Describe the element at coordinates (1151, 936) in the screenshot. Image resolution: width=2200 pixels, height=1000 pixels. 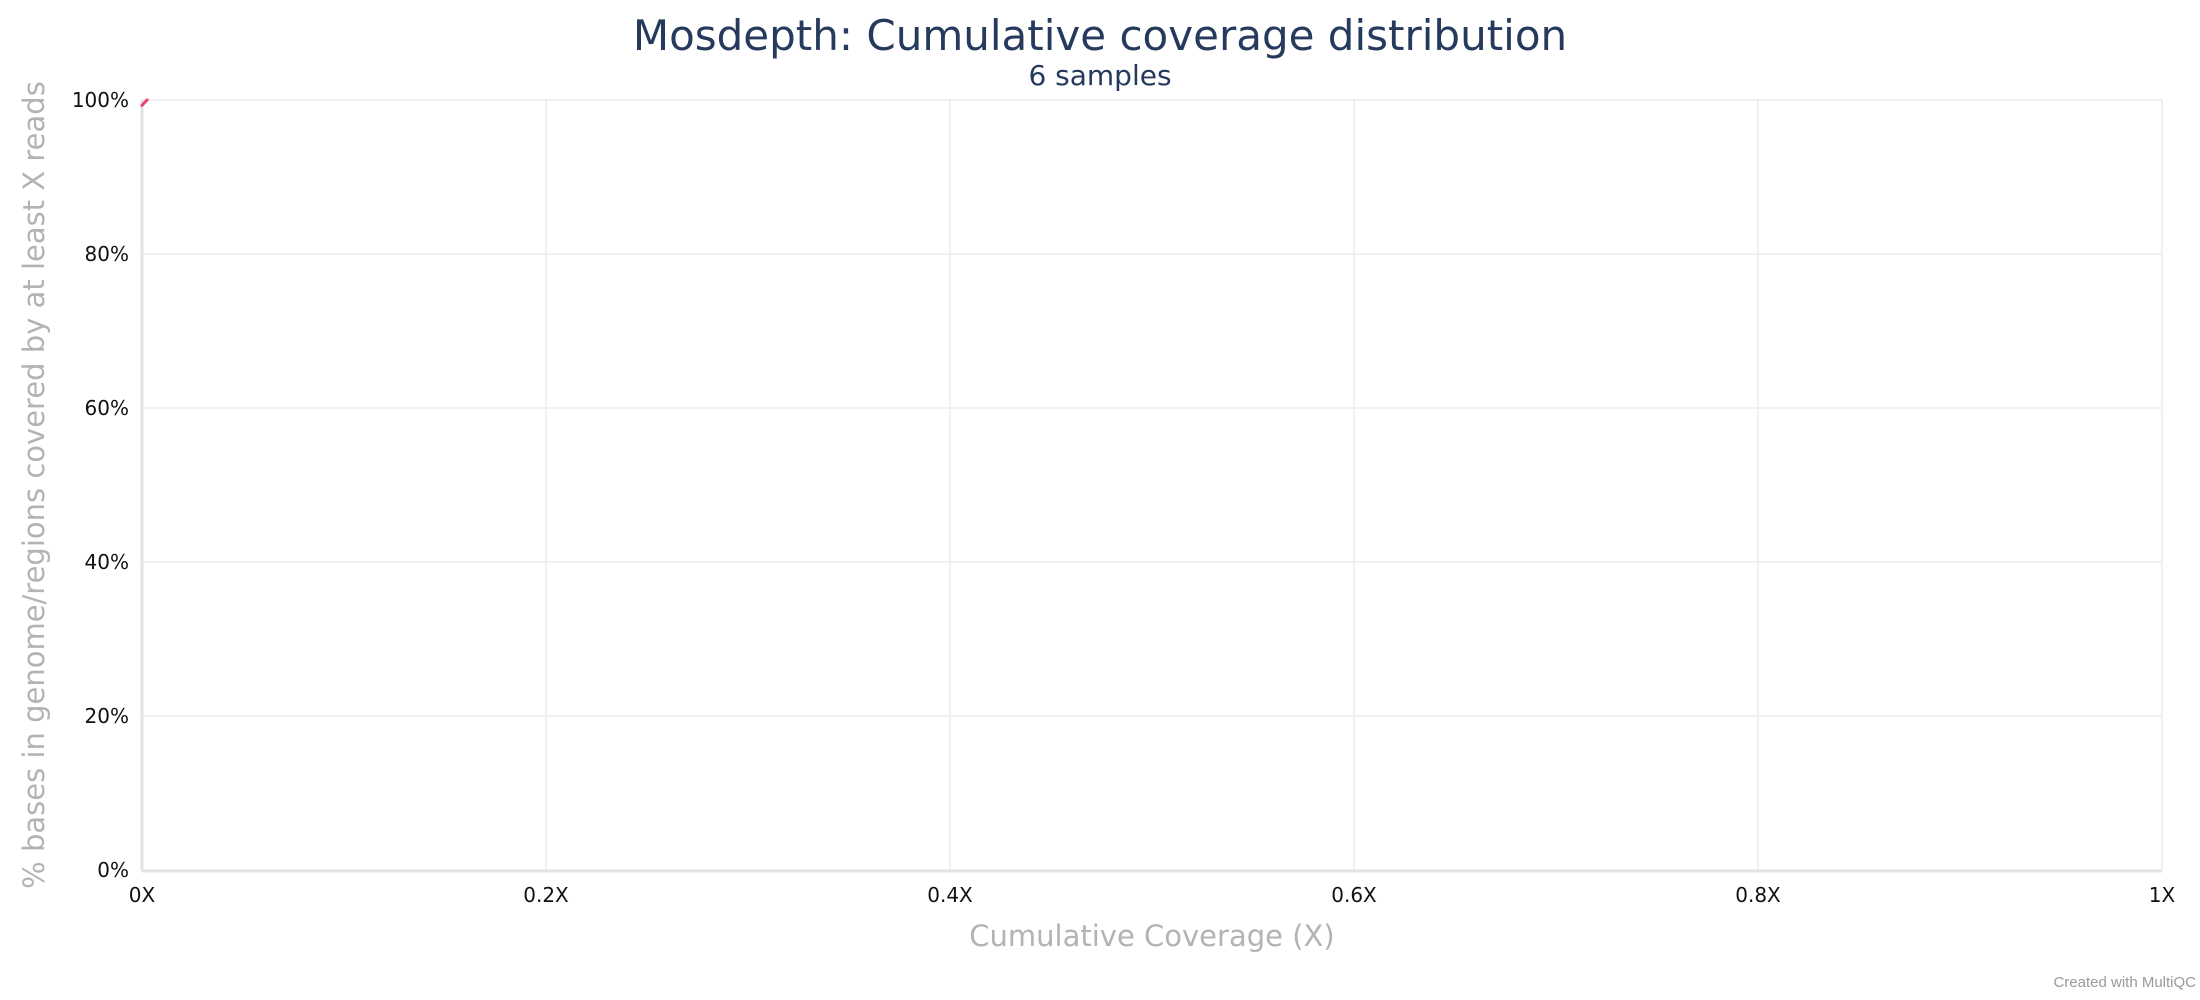
I see `x-axis-title: Cumulative Coverage (X)` at that location.